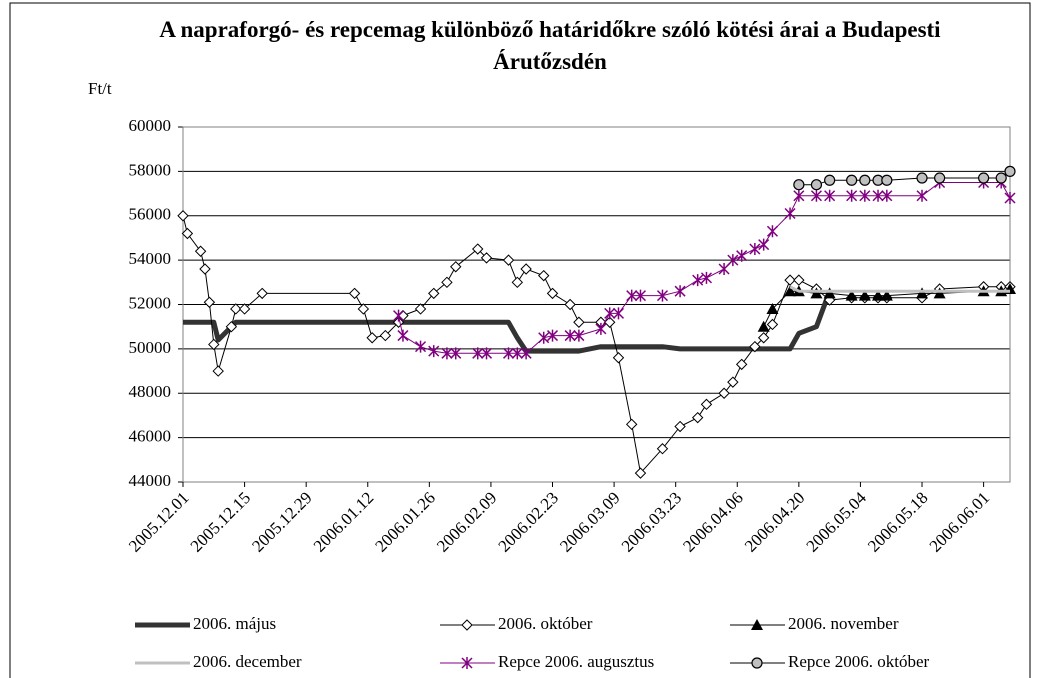  I want to click on x-tick-label: 2005.12.15, so click(221, 522).